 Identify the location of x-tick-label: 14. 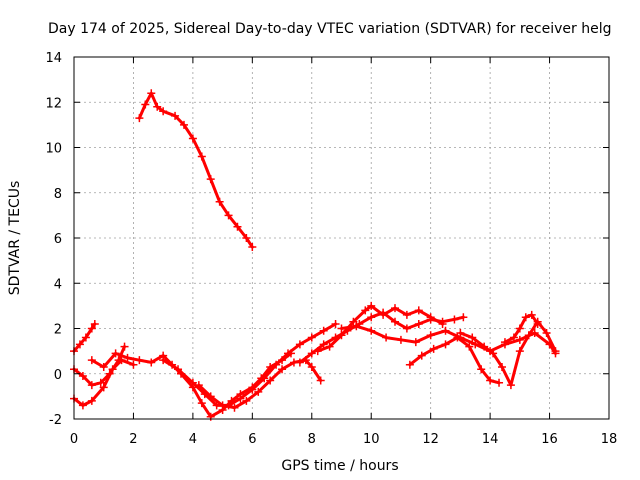
(490, 439).